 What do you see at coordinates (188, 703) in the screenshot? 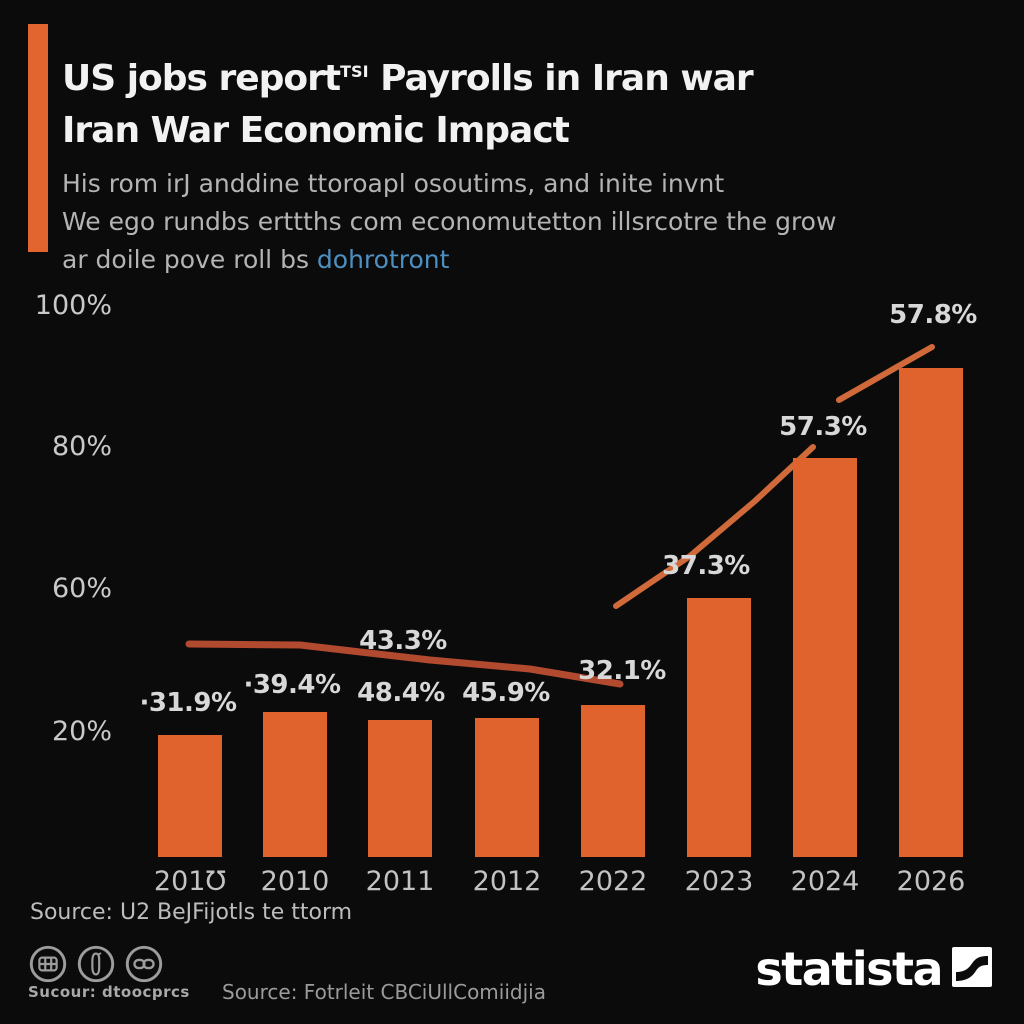
I see `bar-value-label: ·31.9%` at bounding box center [188, 703].